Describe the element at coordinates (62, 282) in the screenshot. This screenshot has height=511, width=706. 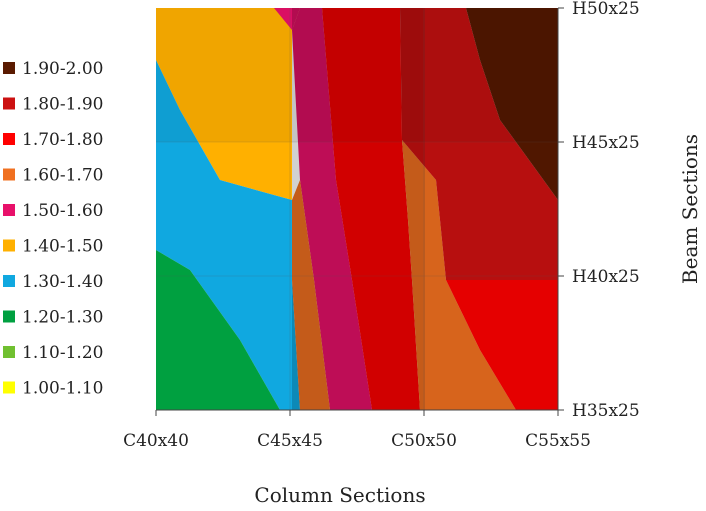
I see `legend-label: 1.30-1.40` at that location.